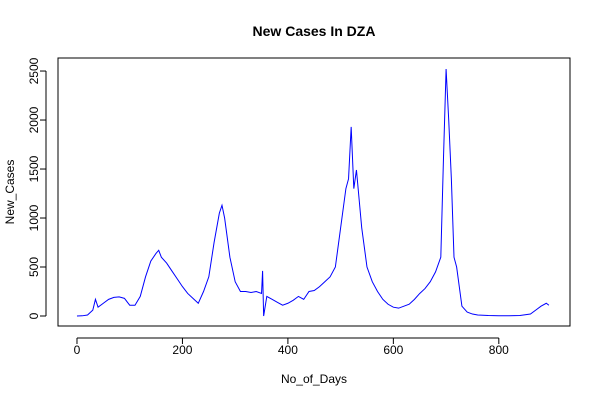 Image resolution: width=600 pixels, height=400 pixels. I want to click on y-tick-label: 1500, so click(34, 168).